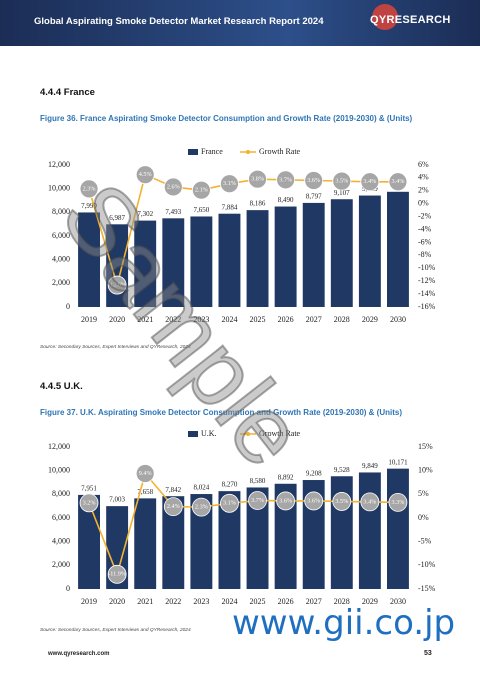 This screenshot has height=679, width=480. I want to click on y2-tick-label: 10%, so click(425, 469).